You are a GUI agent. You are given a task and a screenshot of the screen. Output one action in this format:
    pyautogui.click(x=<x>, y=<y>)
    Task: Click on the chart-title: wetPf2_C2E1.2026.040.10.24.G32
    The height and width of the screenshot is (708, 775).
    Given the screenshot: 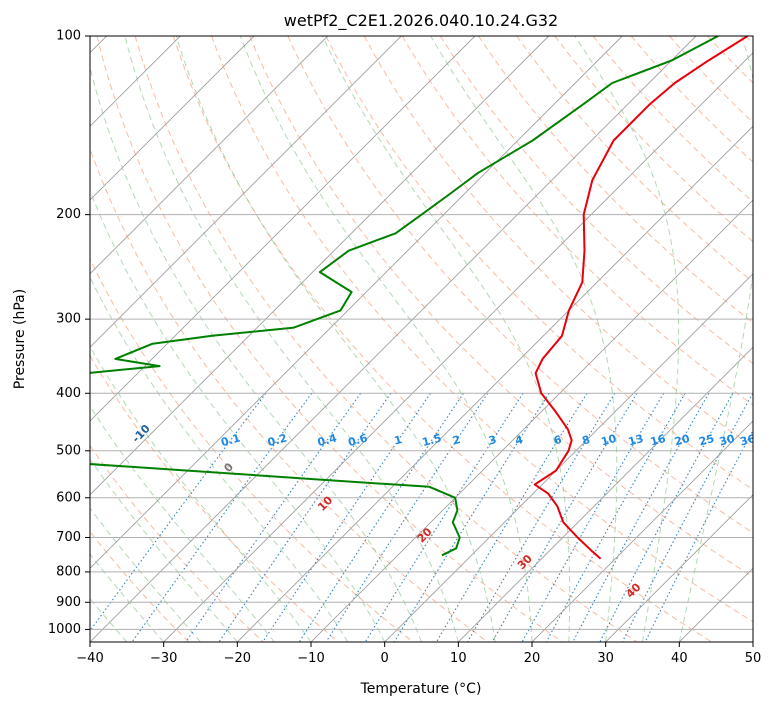 What is the action you would take?
    pyautogui.click(x=421, y=21)
    